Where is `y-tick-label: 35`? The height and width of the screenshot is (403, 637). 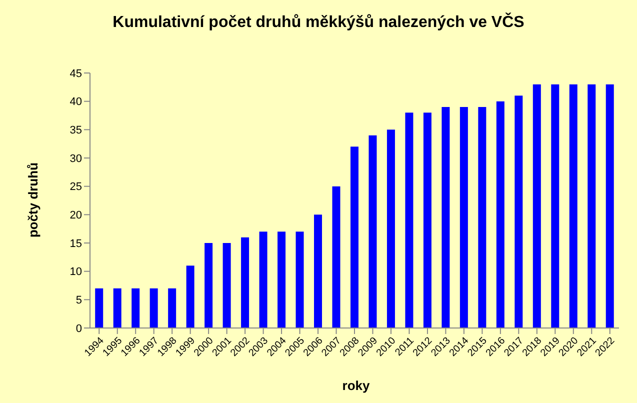 y-tick-label: 35 is located at coordinates (76, 130).